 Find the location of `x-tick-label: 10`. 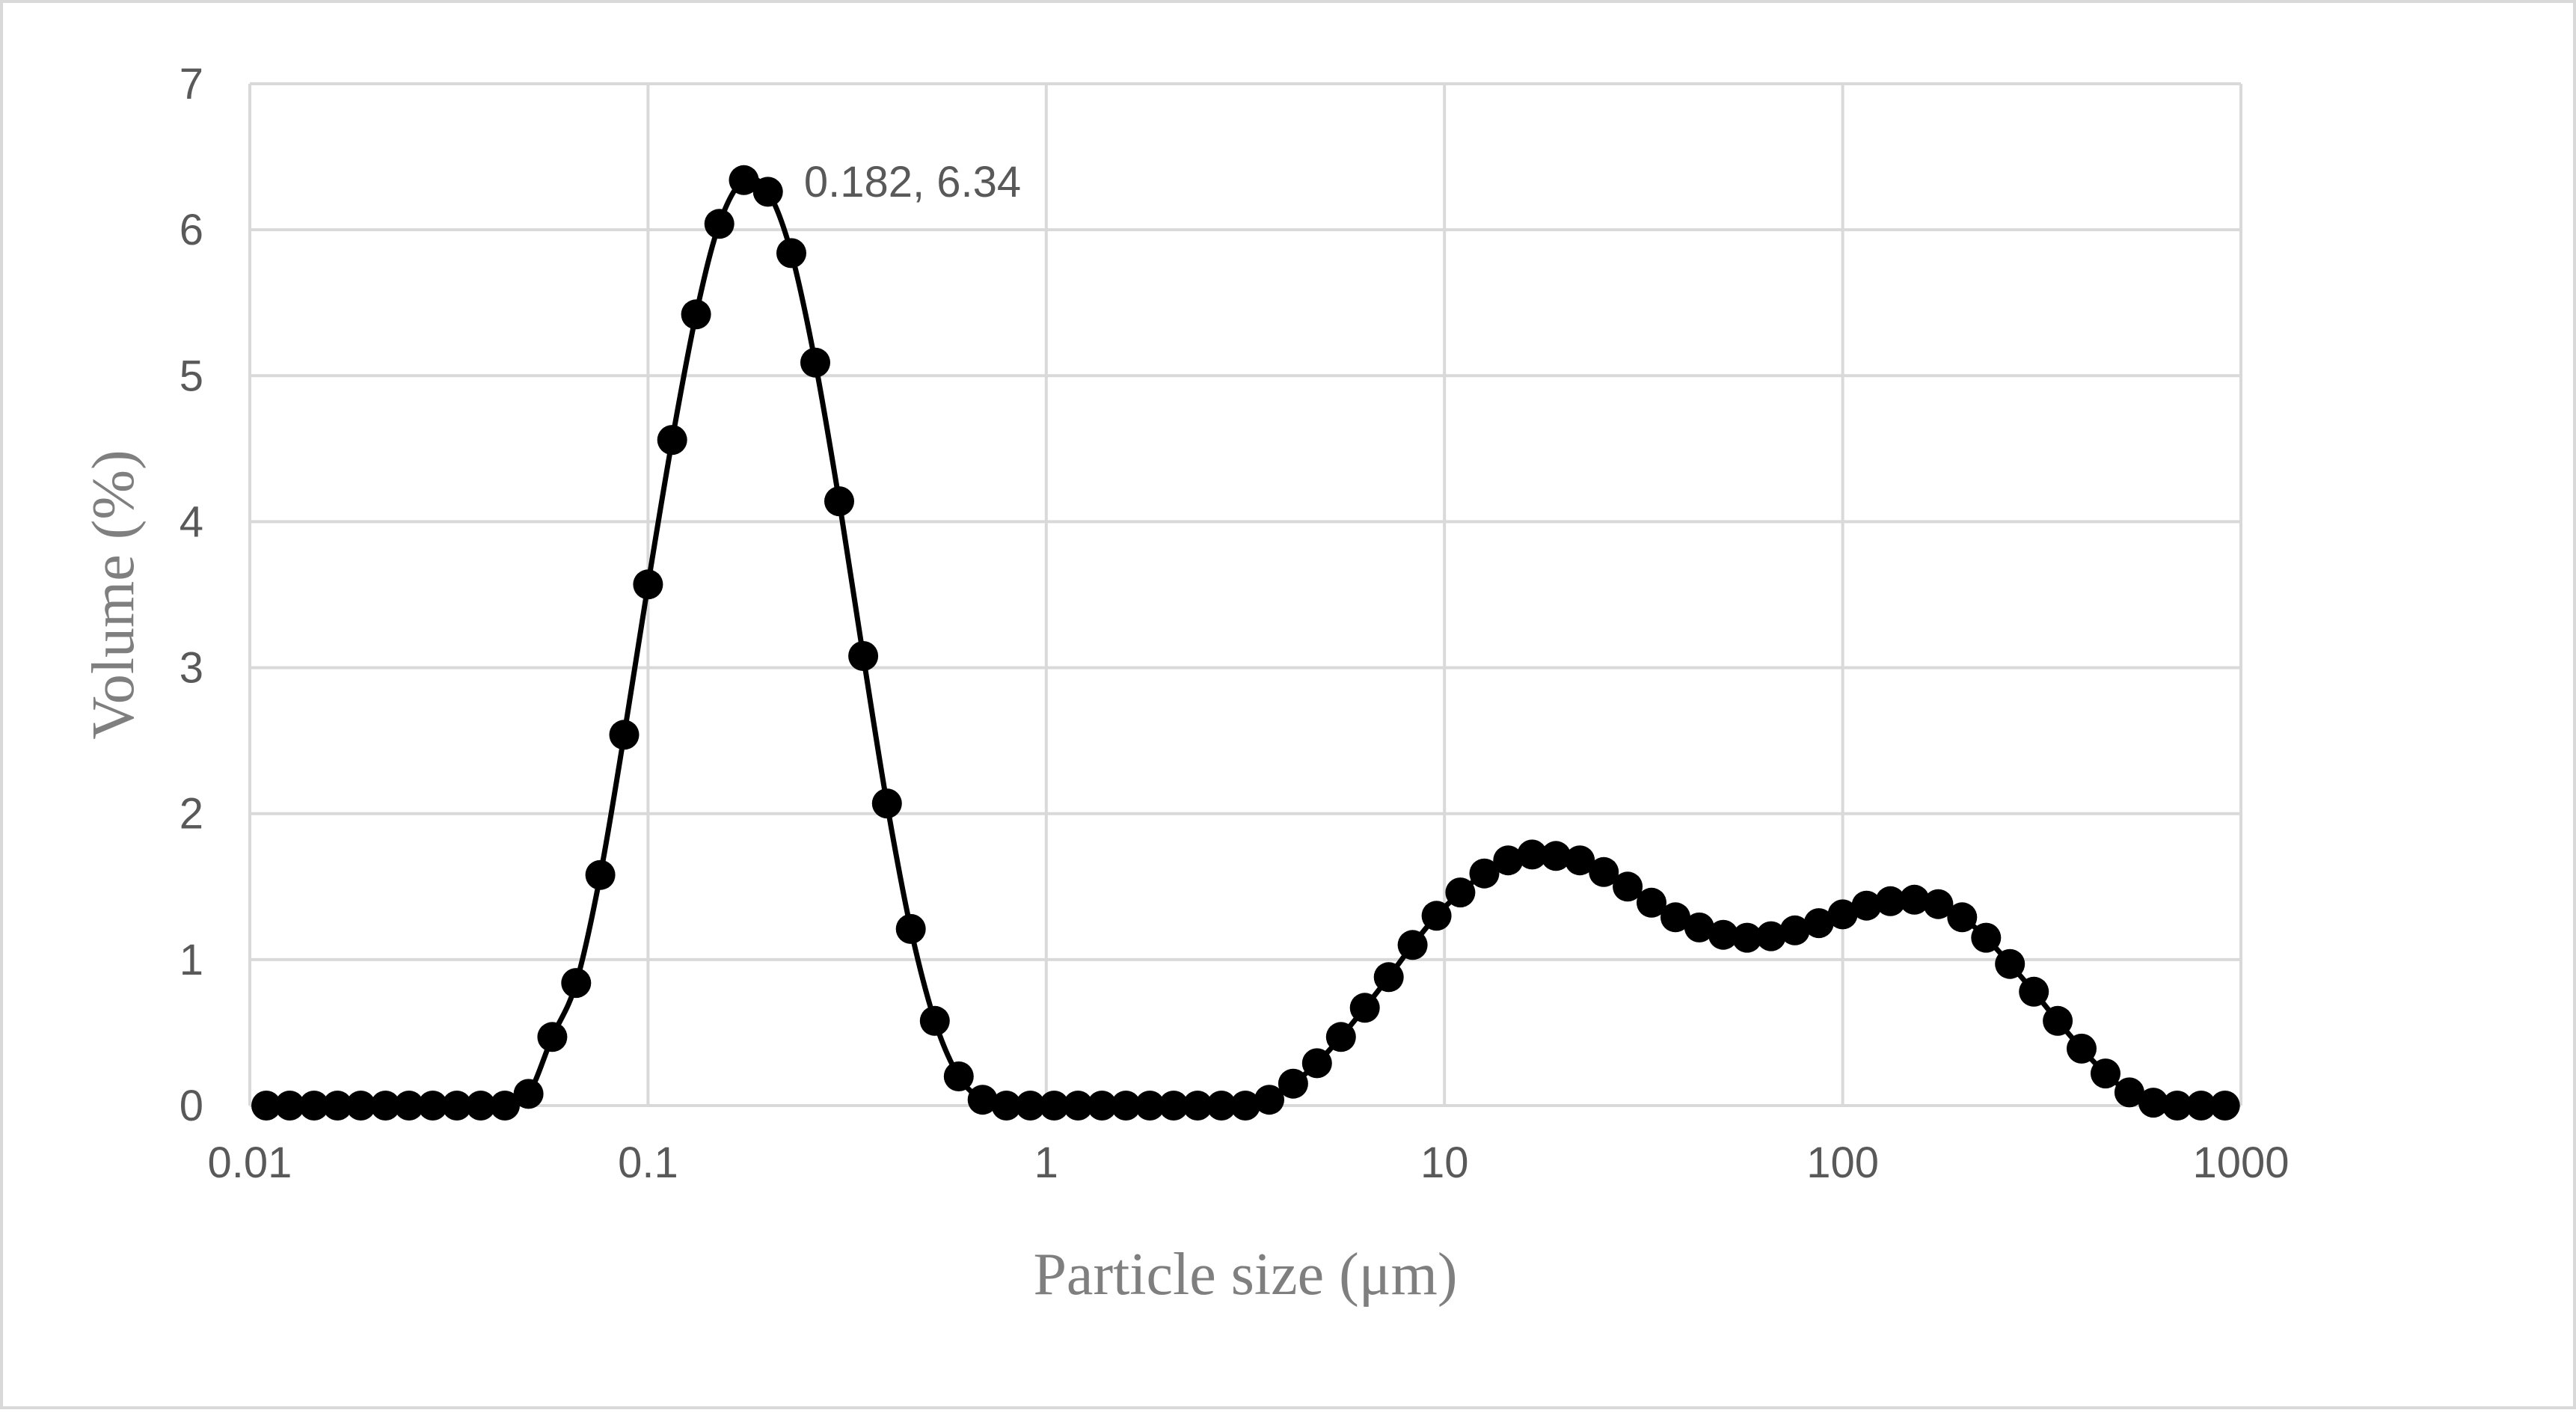

x-tick-label: 10 is located at coordinates (1444, 1162).